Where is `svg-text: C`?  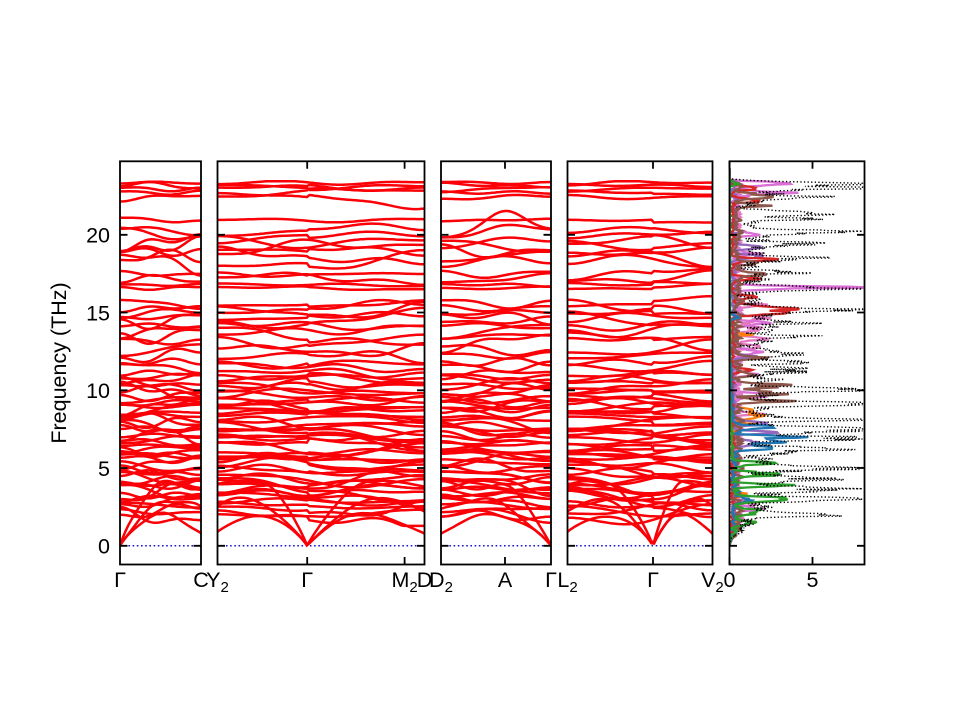 svg-text: C is located at coordinates (201, 580).